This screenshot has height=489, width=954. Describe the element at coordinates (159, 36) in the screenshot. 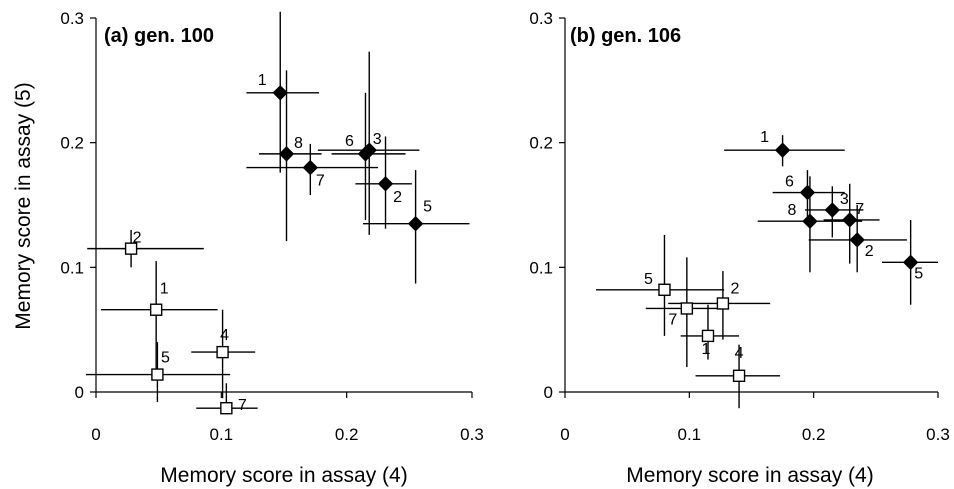

I see `panel-a-title: (a) gen. 100` at that location.